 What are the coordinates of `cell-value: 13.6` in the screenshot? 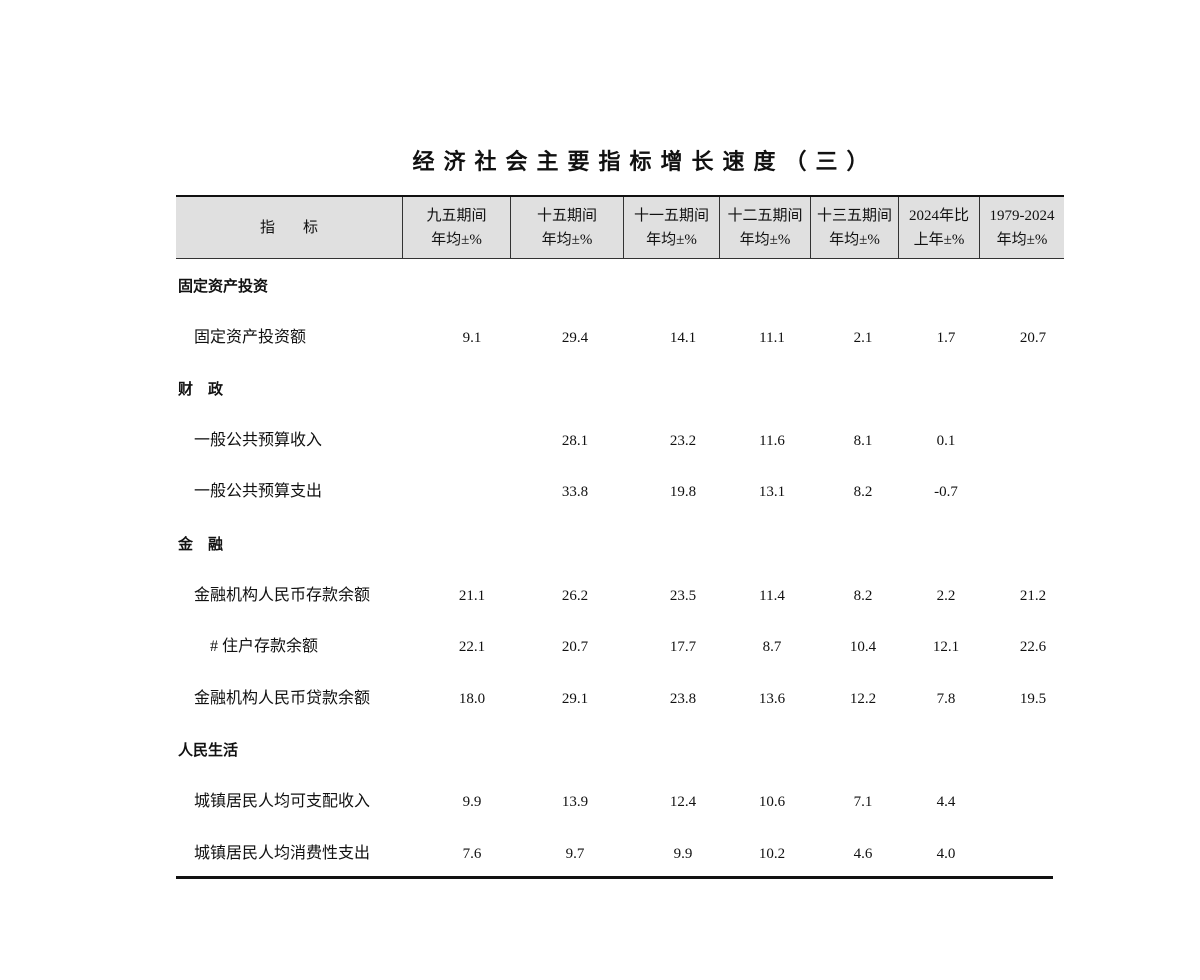 It's located at (772, 698).